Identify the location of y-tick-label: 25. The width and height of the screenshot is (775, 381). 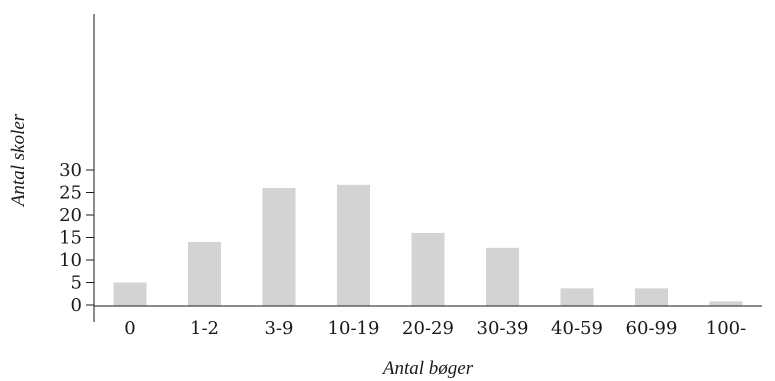
(70, 193).